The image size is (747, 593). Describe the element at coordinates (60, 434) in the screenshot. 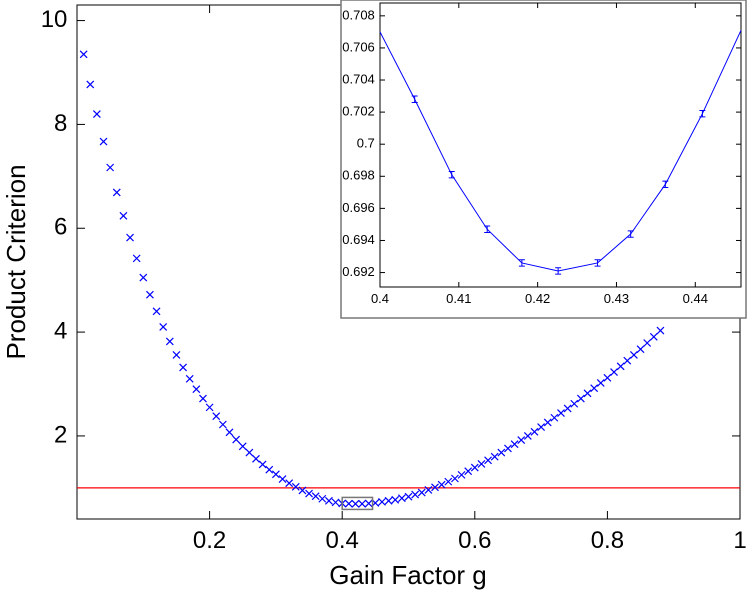

I see `y-tick-label: 2` at that location.